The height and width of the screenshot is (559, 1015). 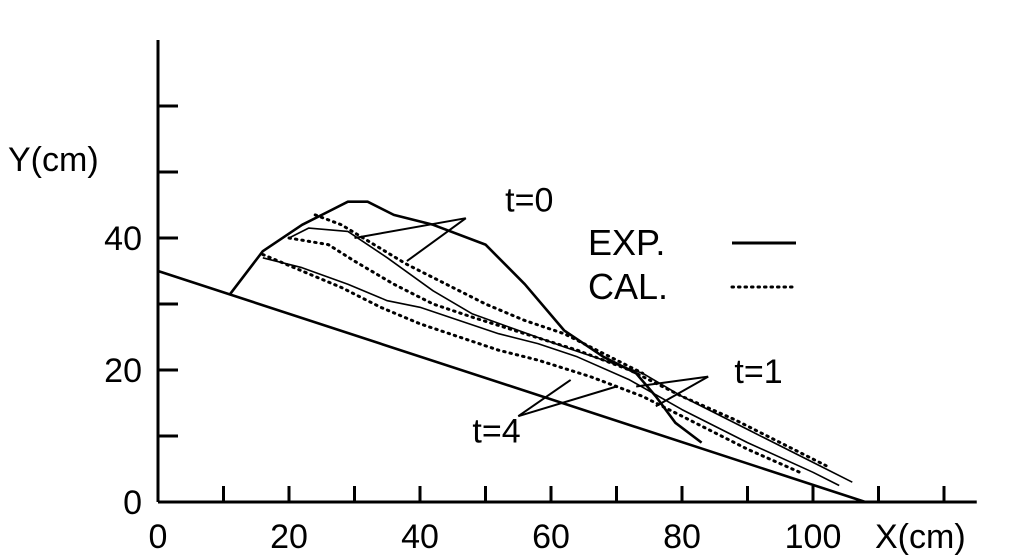 I want to click on x-axis-title: X(cm), so click(x=920, y=537).